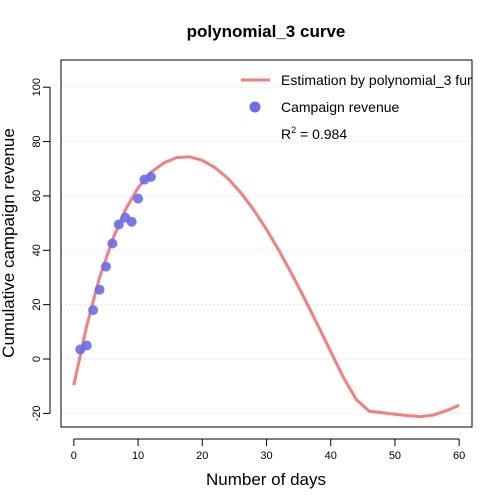  Describe the element at coordinates (37, 87) in the screenshot. I see `y-tick-label: 100` at that location.